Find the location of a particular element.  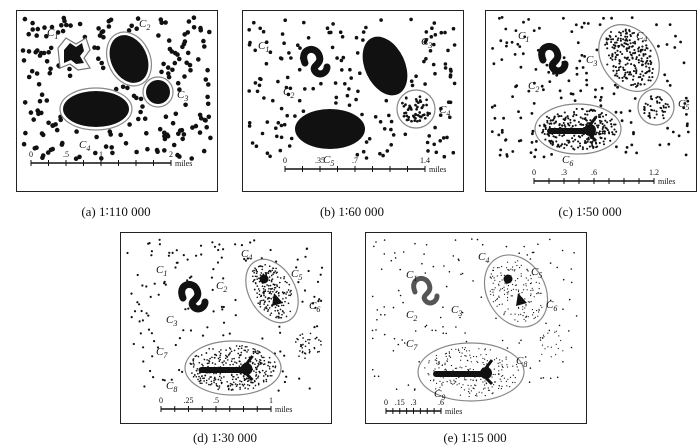

cluster-halo is located at coordinates (629, 58).